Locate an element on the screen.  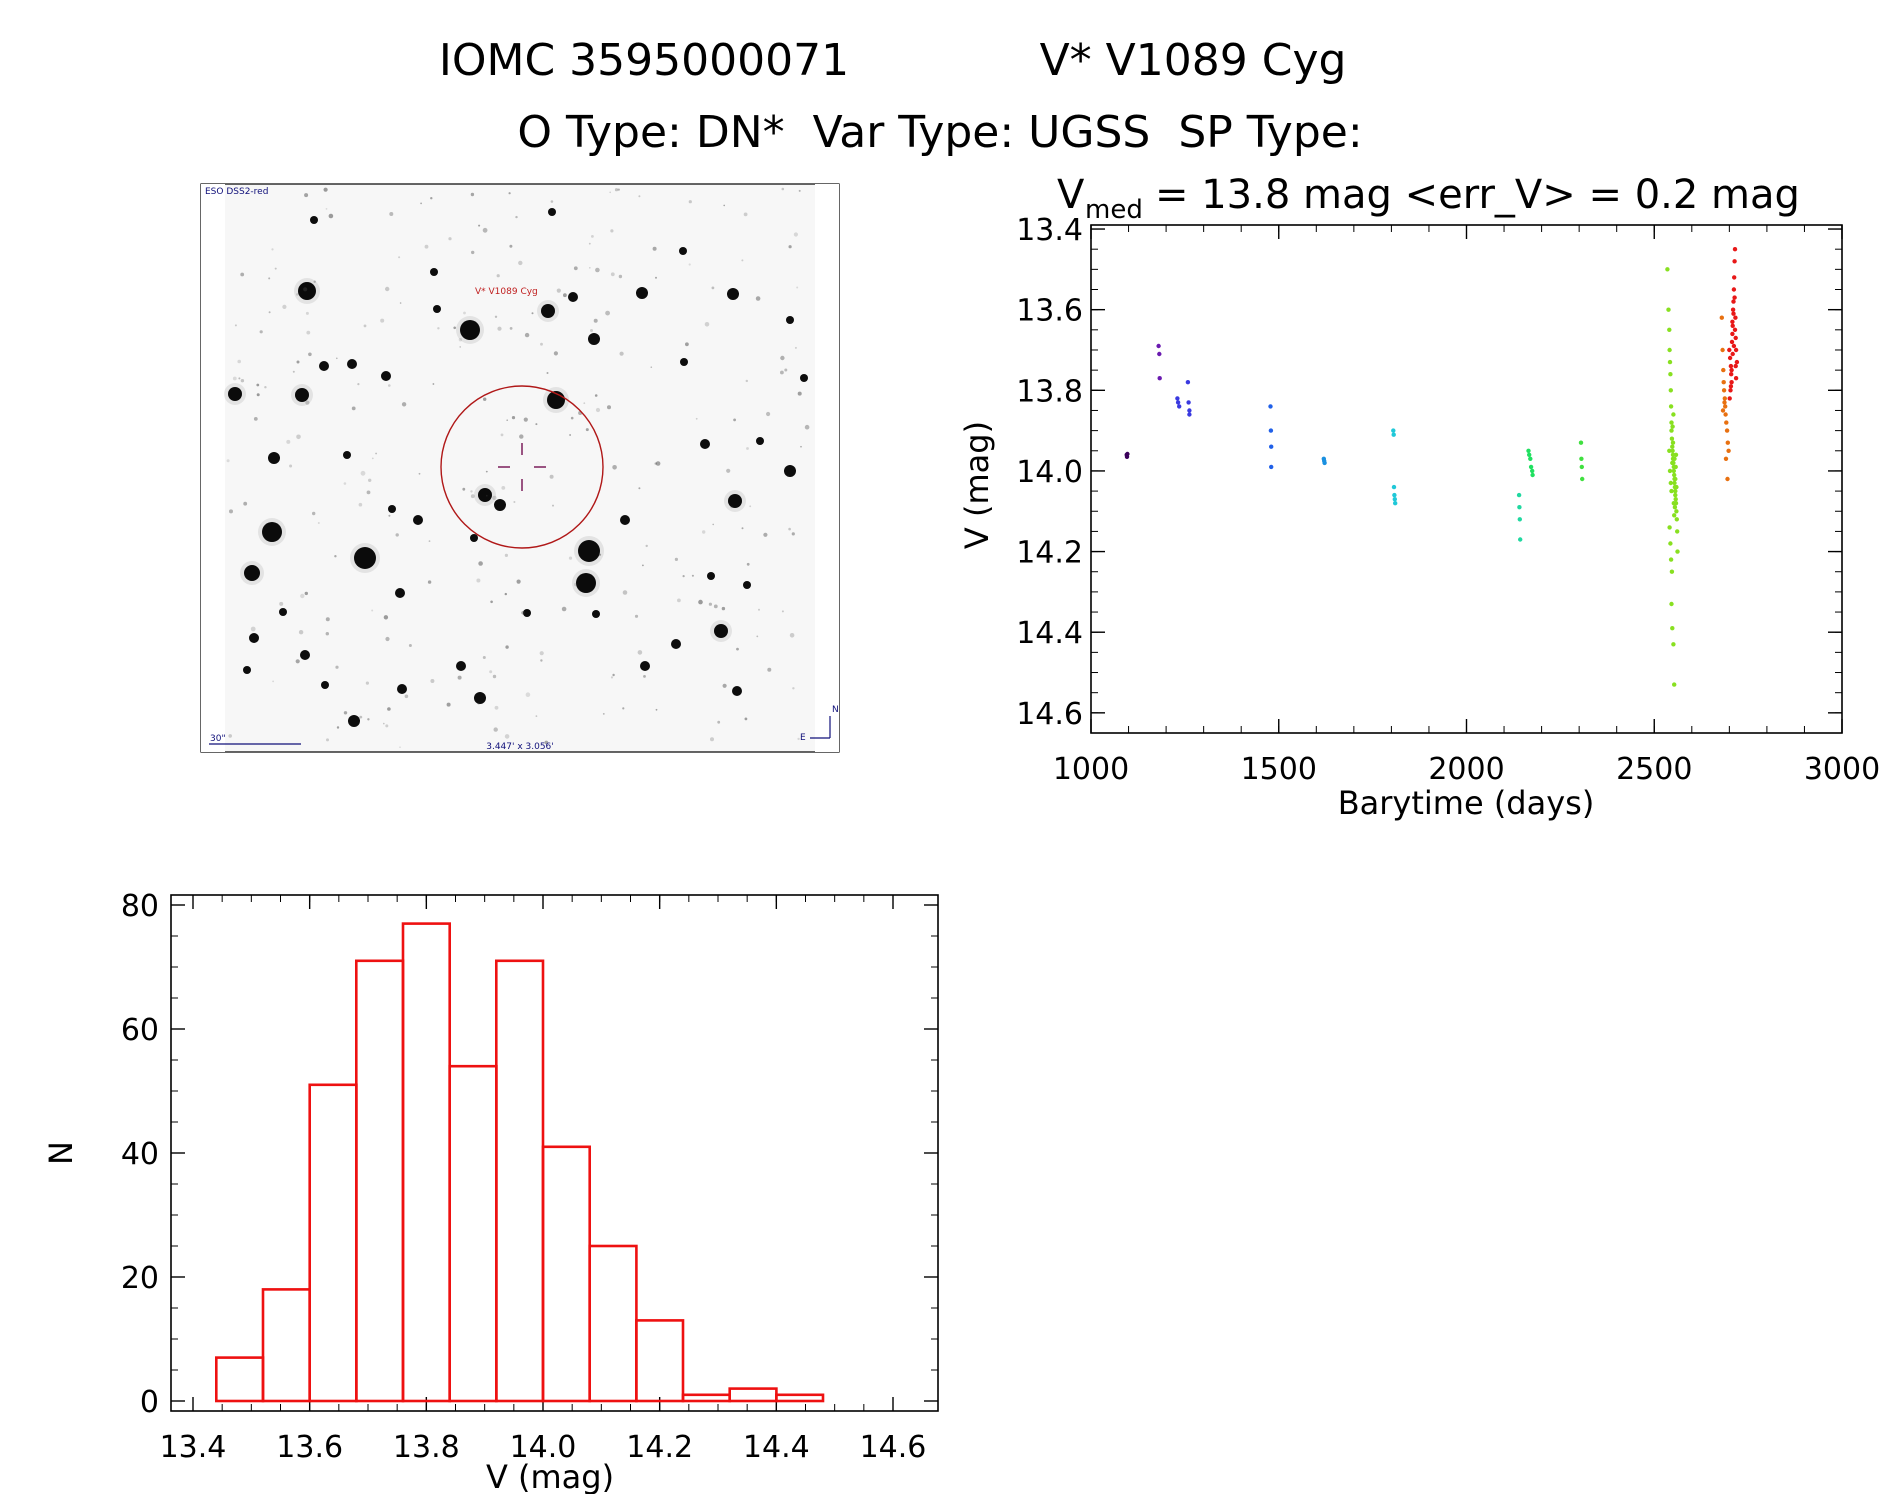
lc-point-epoch9 is located at coordinates (1581, 442).